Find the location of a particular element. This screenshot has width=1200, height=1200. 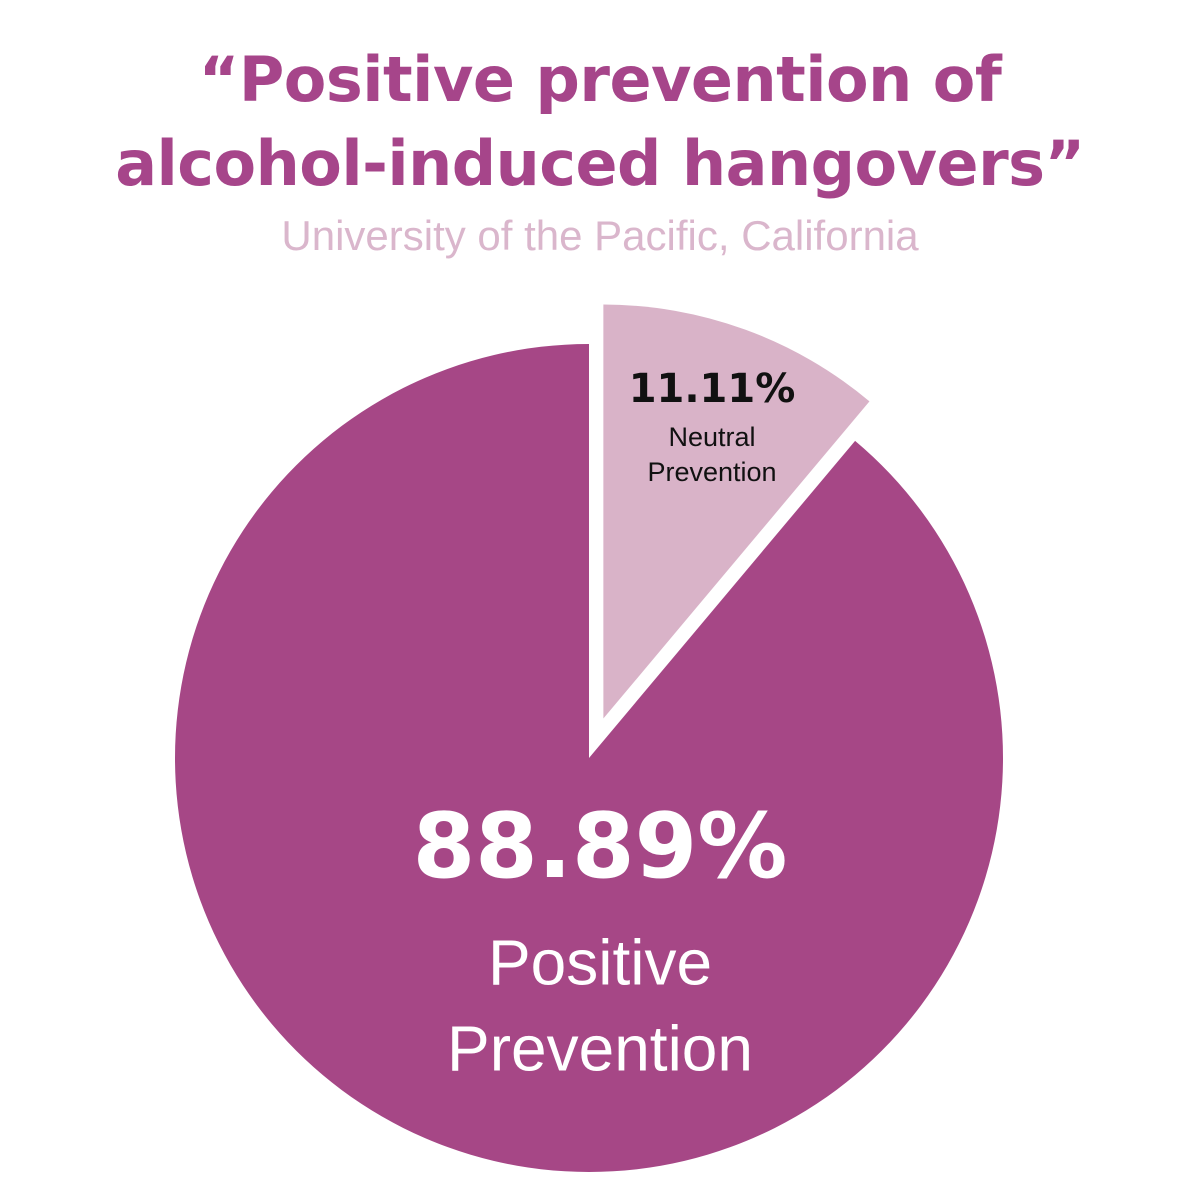

title-line-2: alcohol-induced hangovers” is located at coordinates (600, 163).